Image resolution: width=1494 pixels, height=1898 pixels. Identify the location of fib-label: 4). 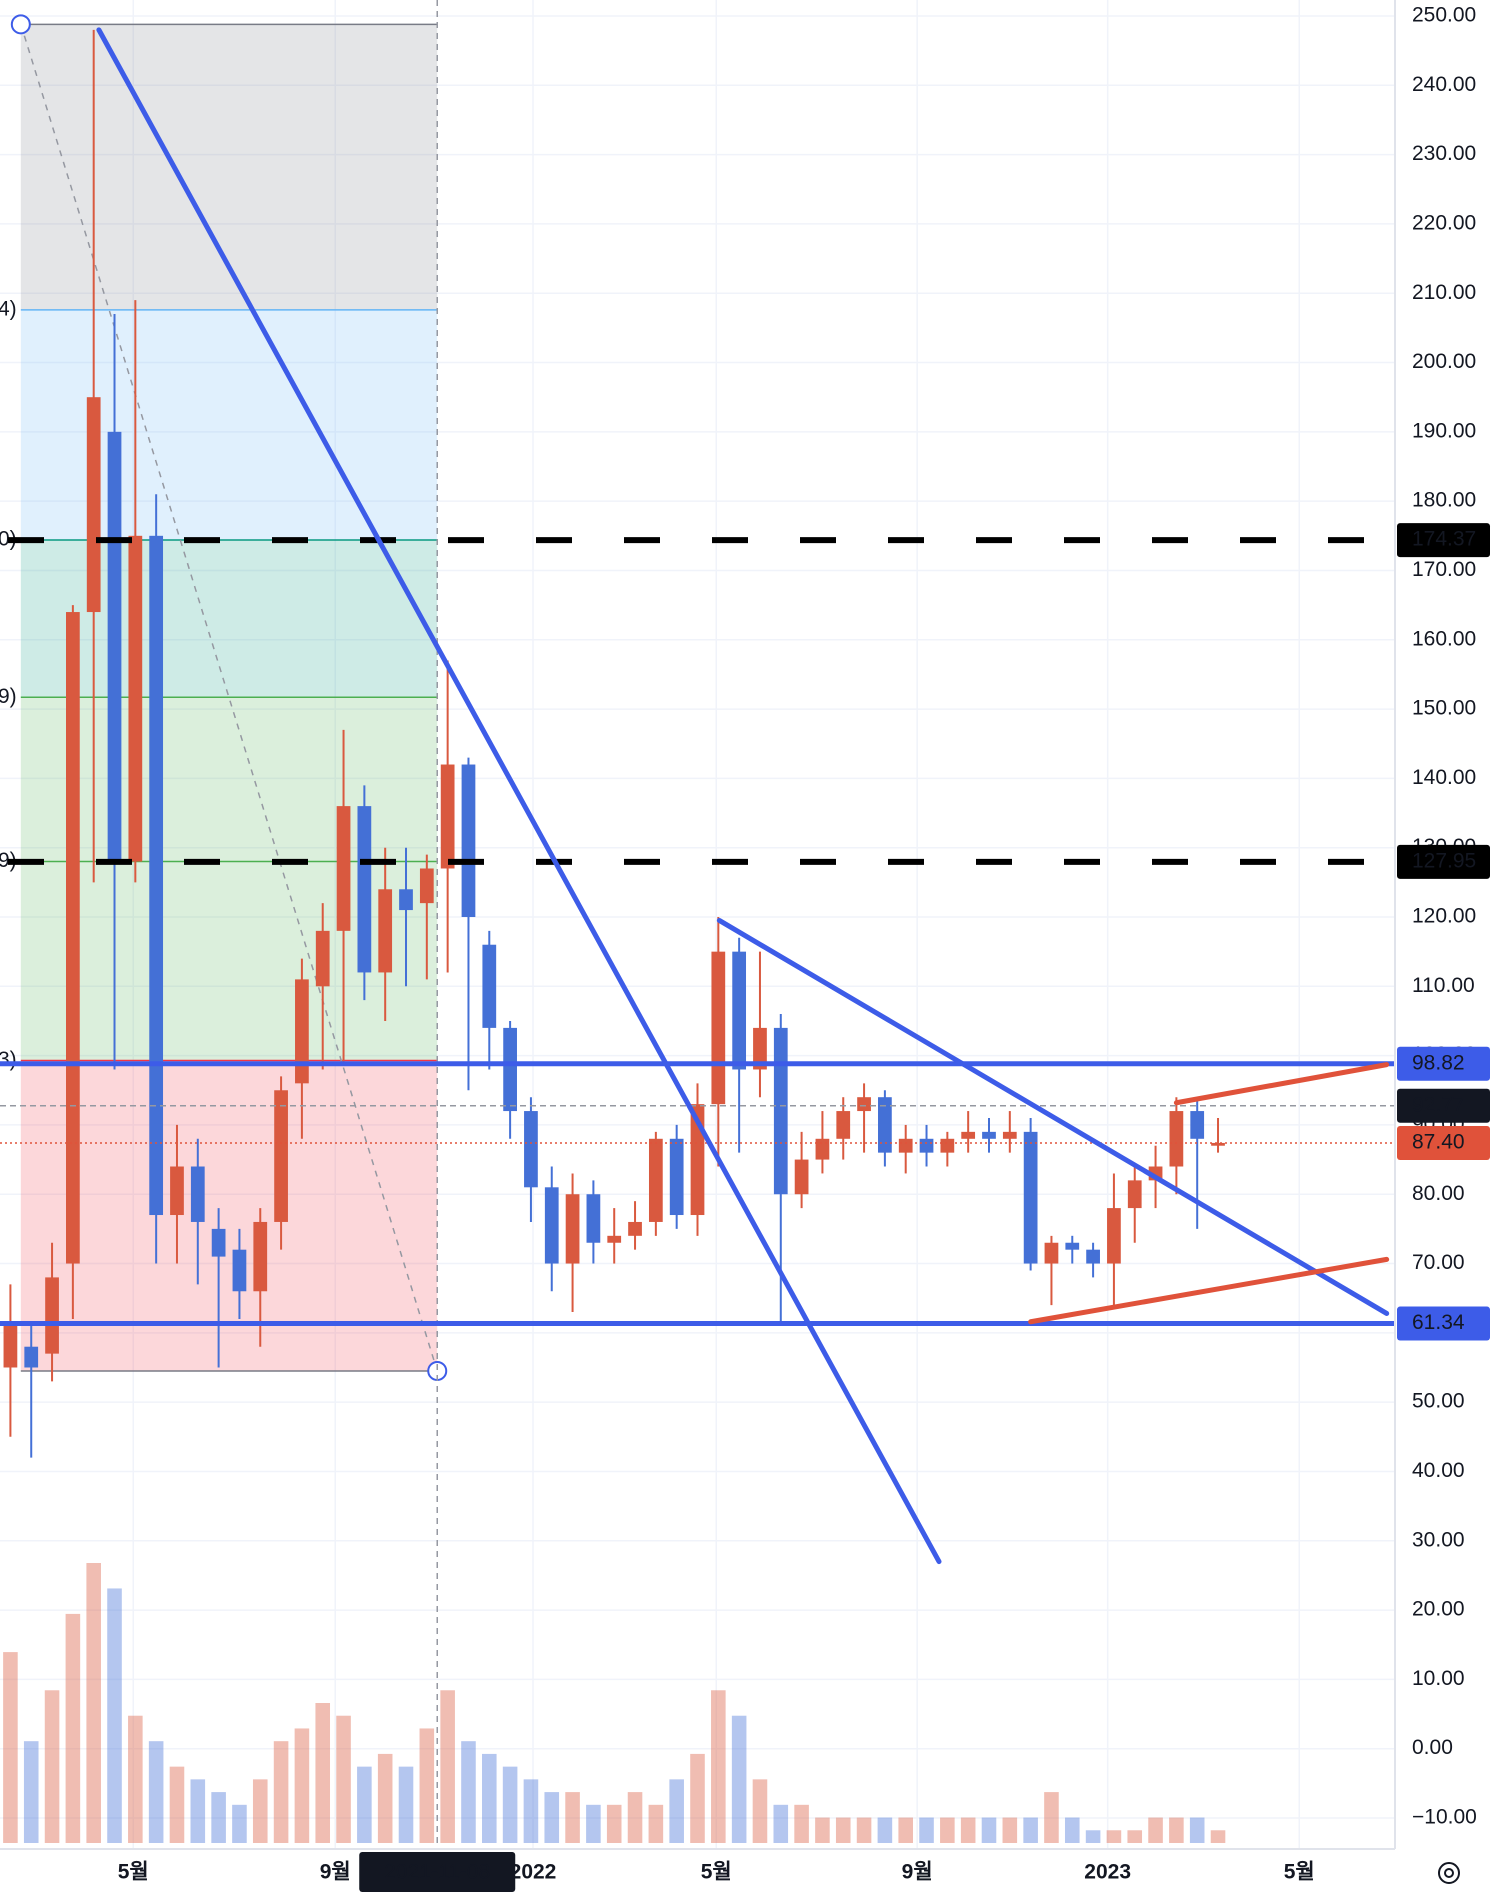
(8, 308).